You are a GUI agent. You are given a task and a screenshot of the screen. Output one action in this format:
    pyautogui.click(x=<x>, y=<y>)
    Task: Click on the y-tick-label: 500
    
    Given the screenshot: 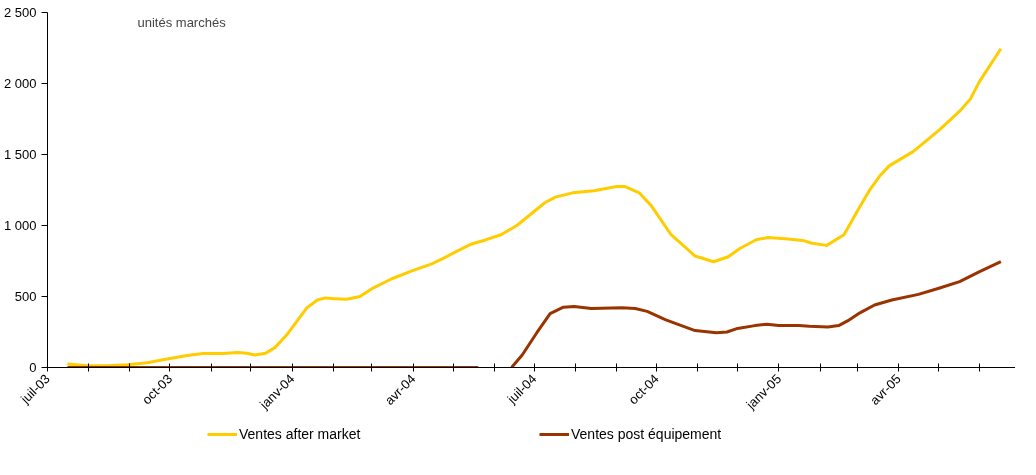 What is the action you would take?
    pyautogui.click(x=25, y=296)
    